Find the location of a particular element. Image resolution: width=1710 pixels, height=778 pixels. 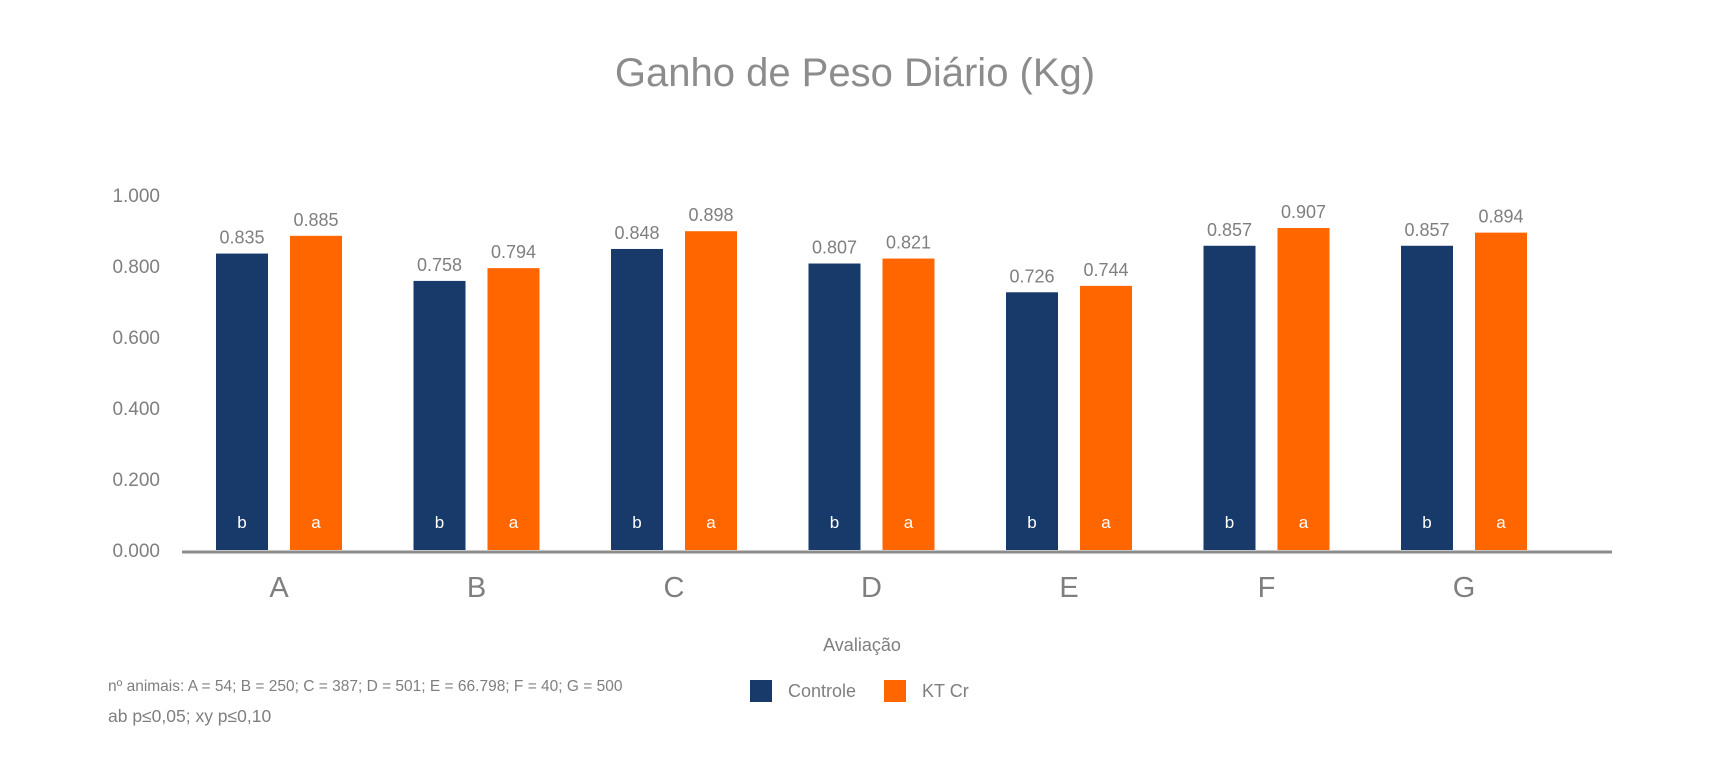

y-tick-label: 1.000 is located at coordinates (136, 196).